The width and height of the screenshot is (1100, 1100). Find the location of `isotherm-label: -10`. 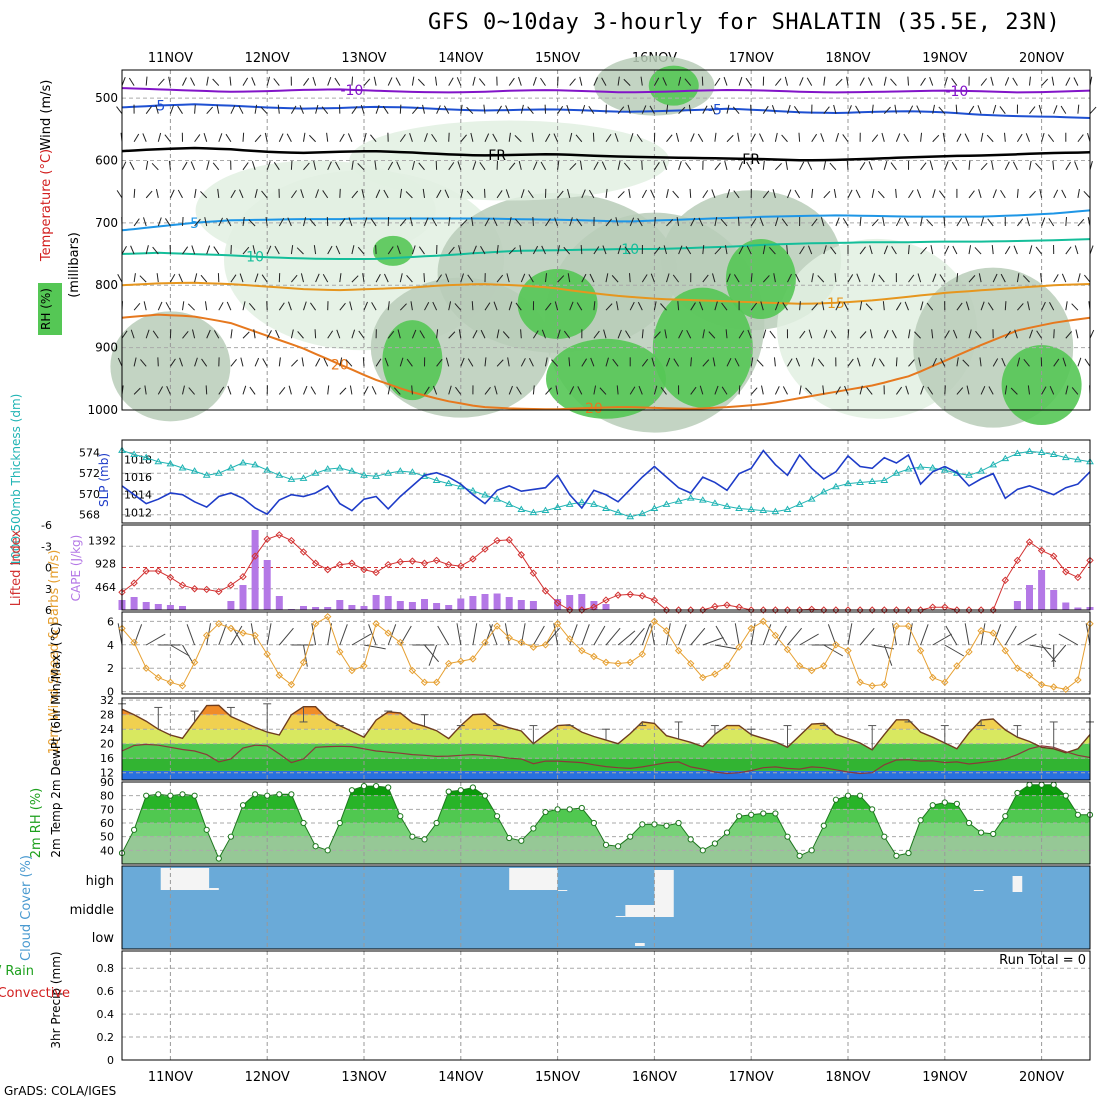

isotherm-label: -10 is located at coordinates (956, 92).